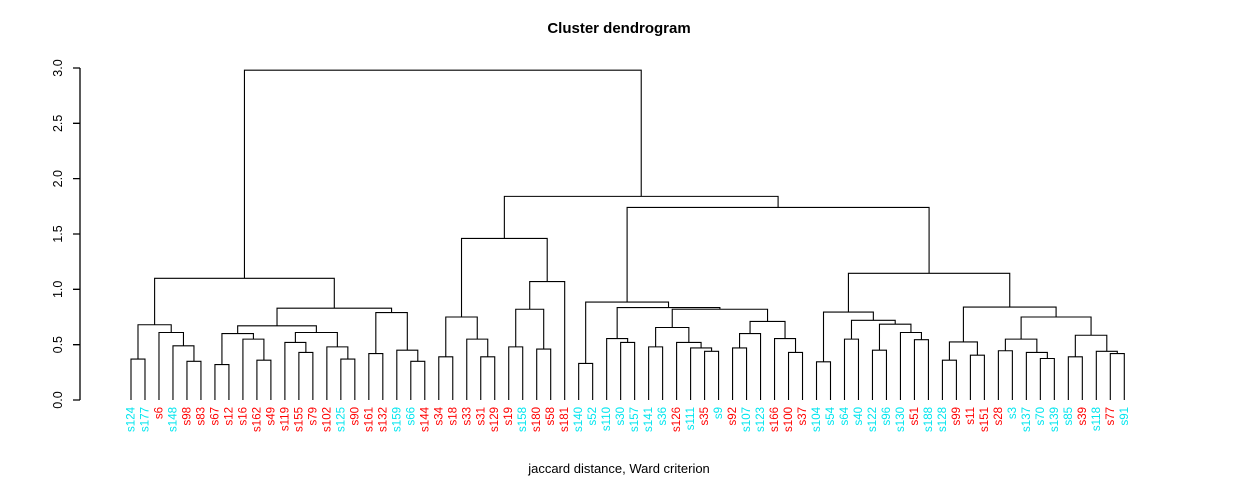 This screenshot has height=500, width=1238. Describe the element at coordinates (58, 344) in the screenshot. I see `y-tick-label: 0.5` at that location.